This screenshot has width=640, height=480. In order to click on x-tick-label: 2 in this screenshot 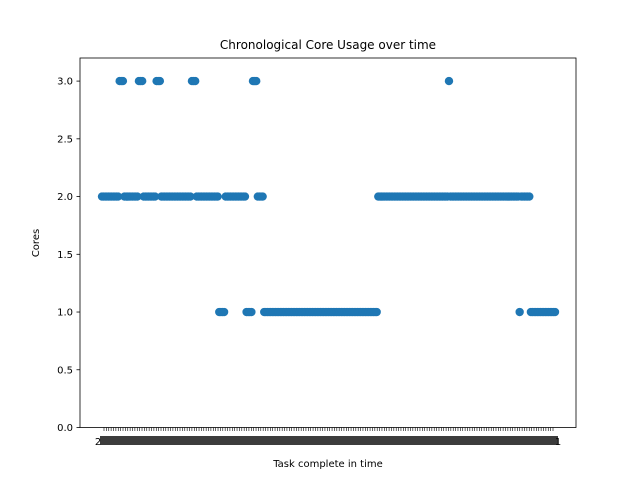, I will do `click(98, 442)`.